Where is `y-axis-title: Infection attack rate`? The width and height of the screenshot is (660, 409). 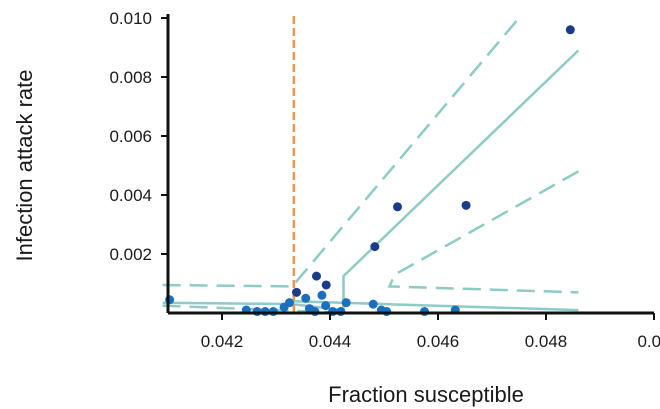
y-axis-title: Infection attack rate is located at coordinates (24, 166).